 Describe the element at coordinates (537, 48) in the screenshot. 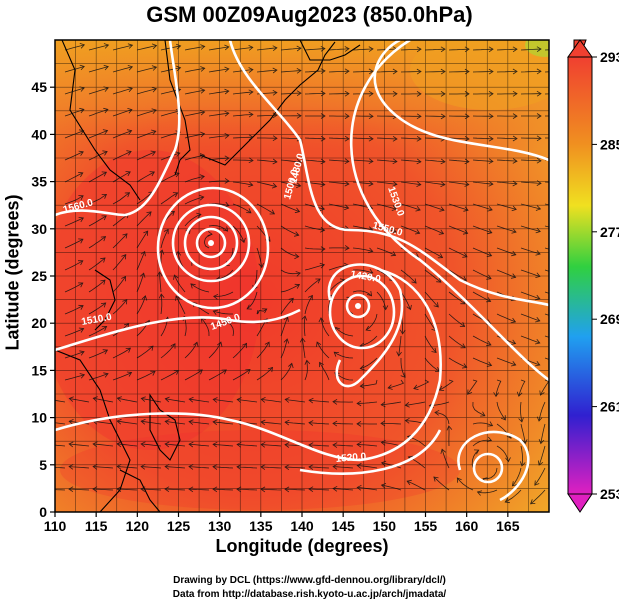

I see `greenish-corner` at that location.